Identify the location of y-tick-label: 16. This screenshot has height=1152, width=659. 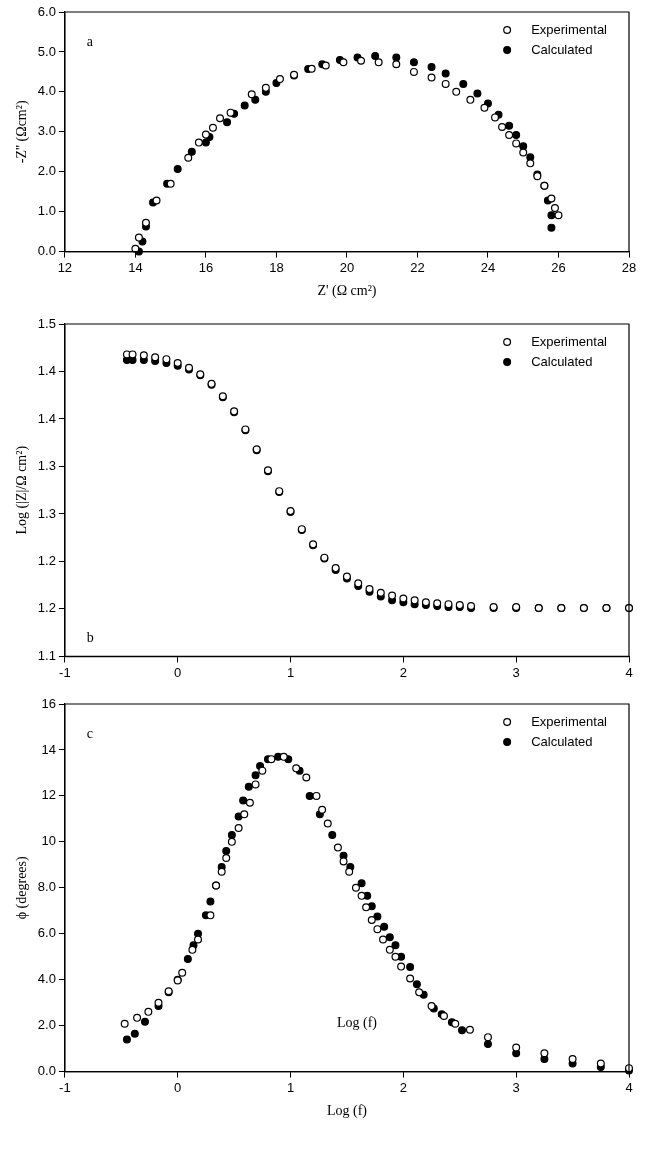
(48, 703).